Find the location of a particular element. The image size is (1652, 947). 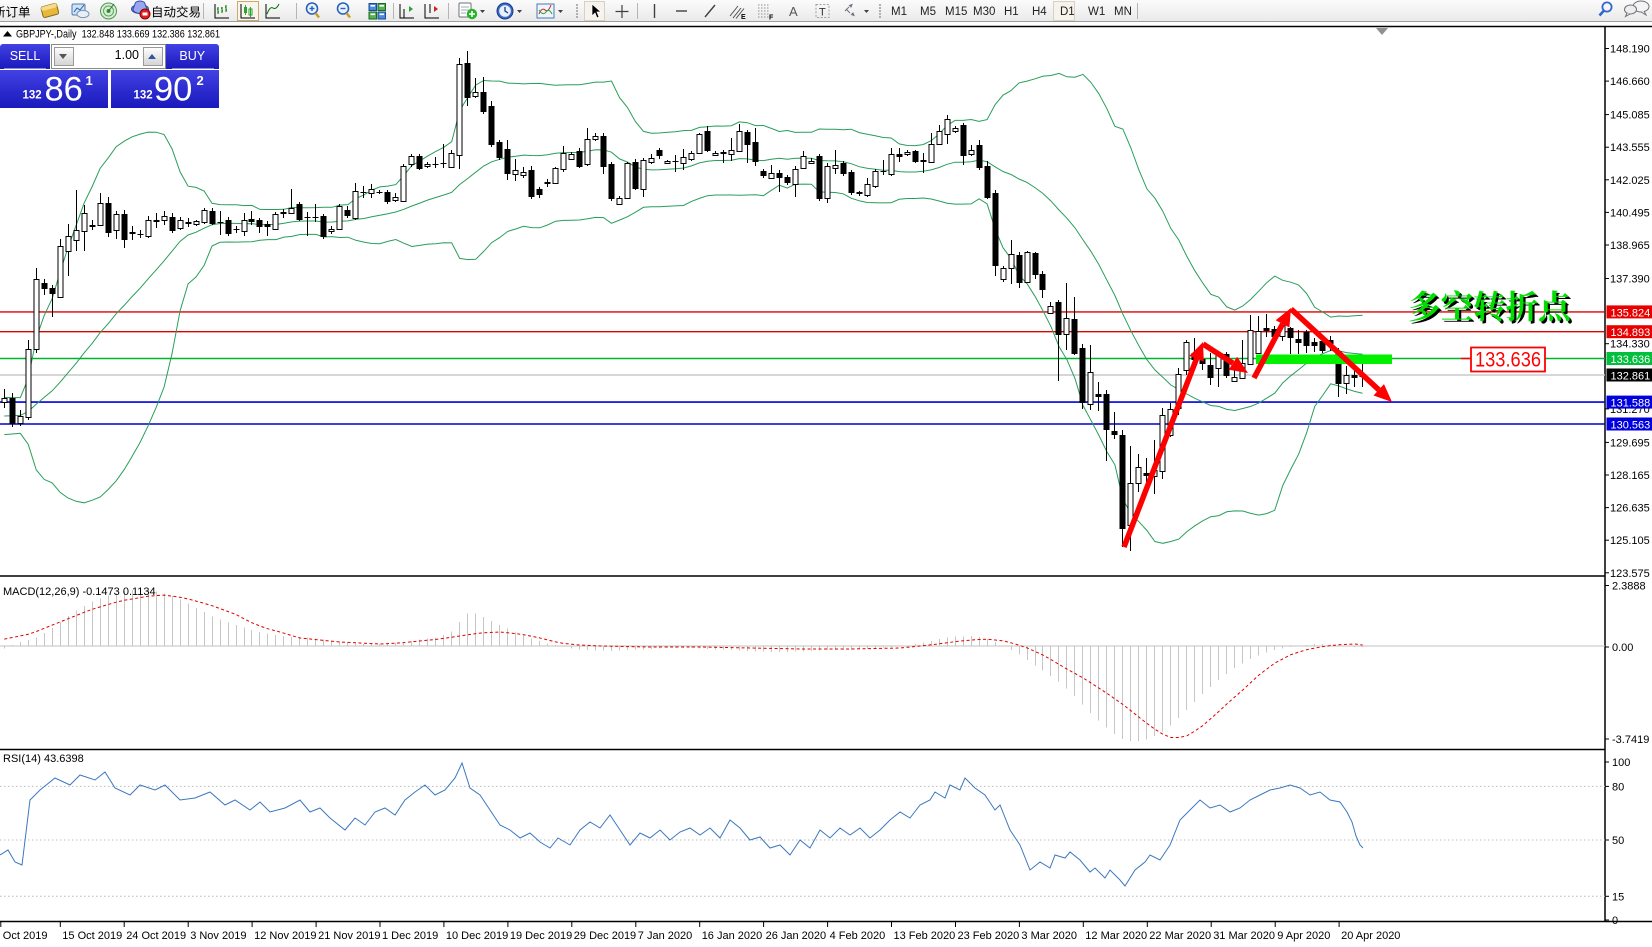

svg-text: 15 Oct 2019 is located at coordinates (92, 936).